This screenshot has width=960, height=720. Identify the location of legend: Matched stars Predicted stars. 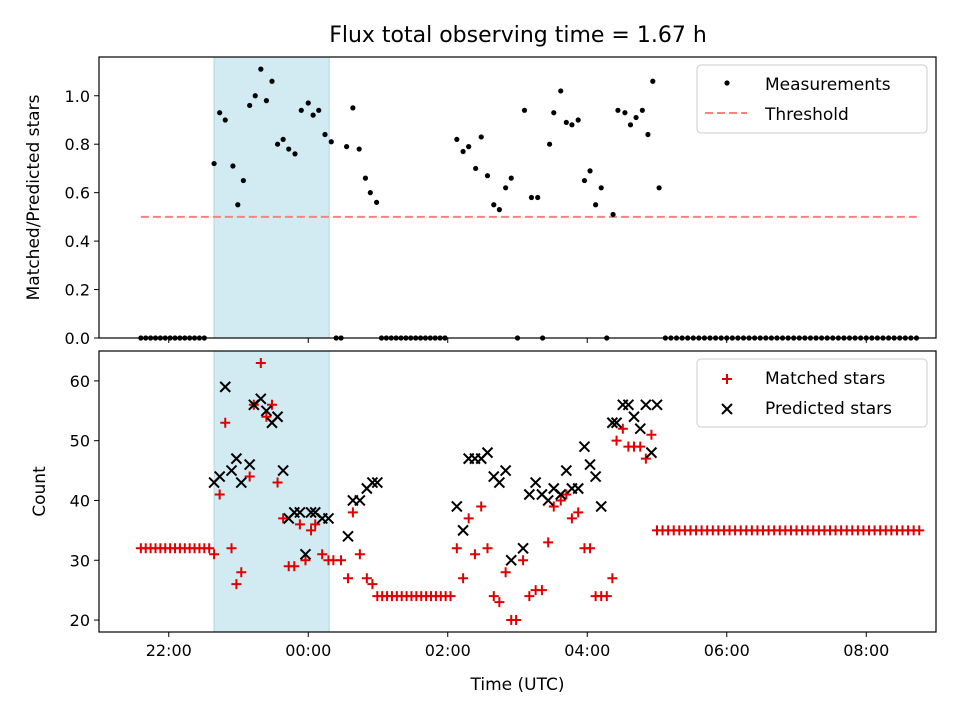
(812, 393).